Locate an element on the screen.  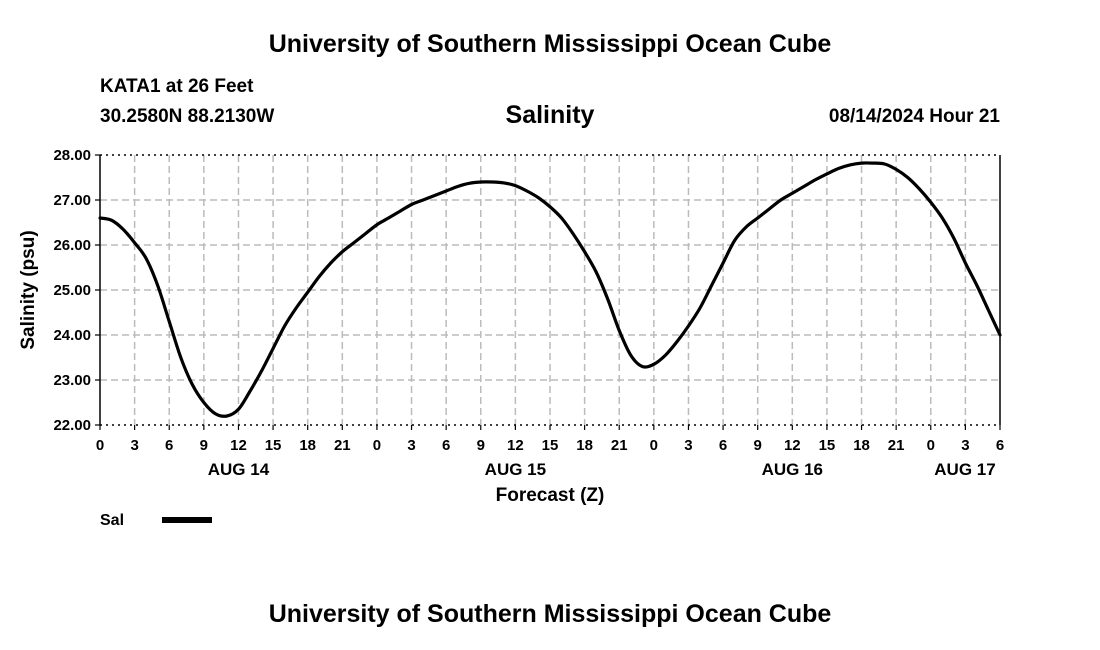
y-tick-label: 24.00 is located at coordinates (72, 335).